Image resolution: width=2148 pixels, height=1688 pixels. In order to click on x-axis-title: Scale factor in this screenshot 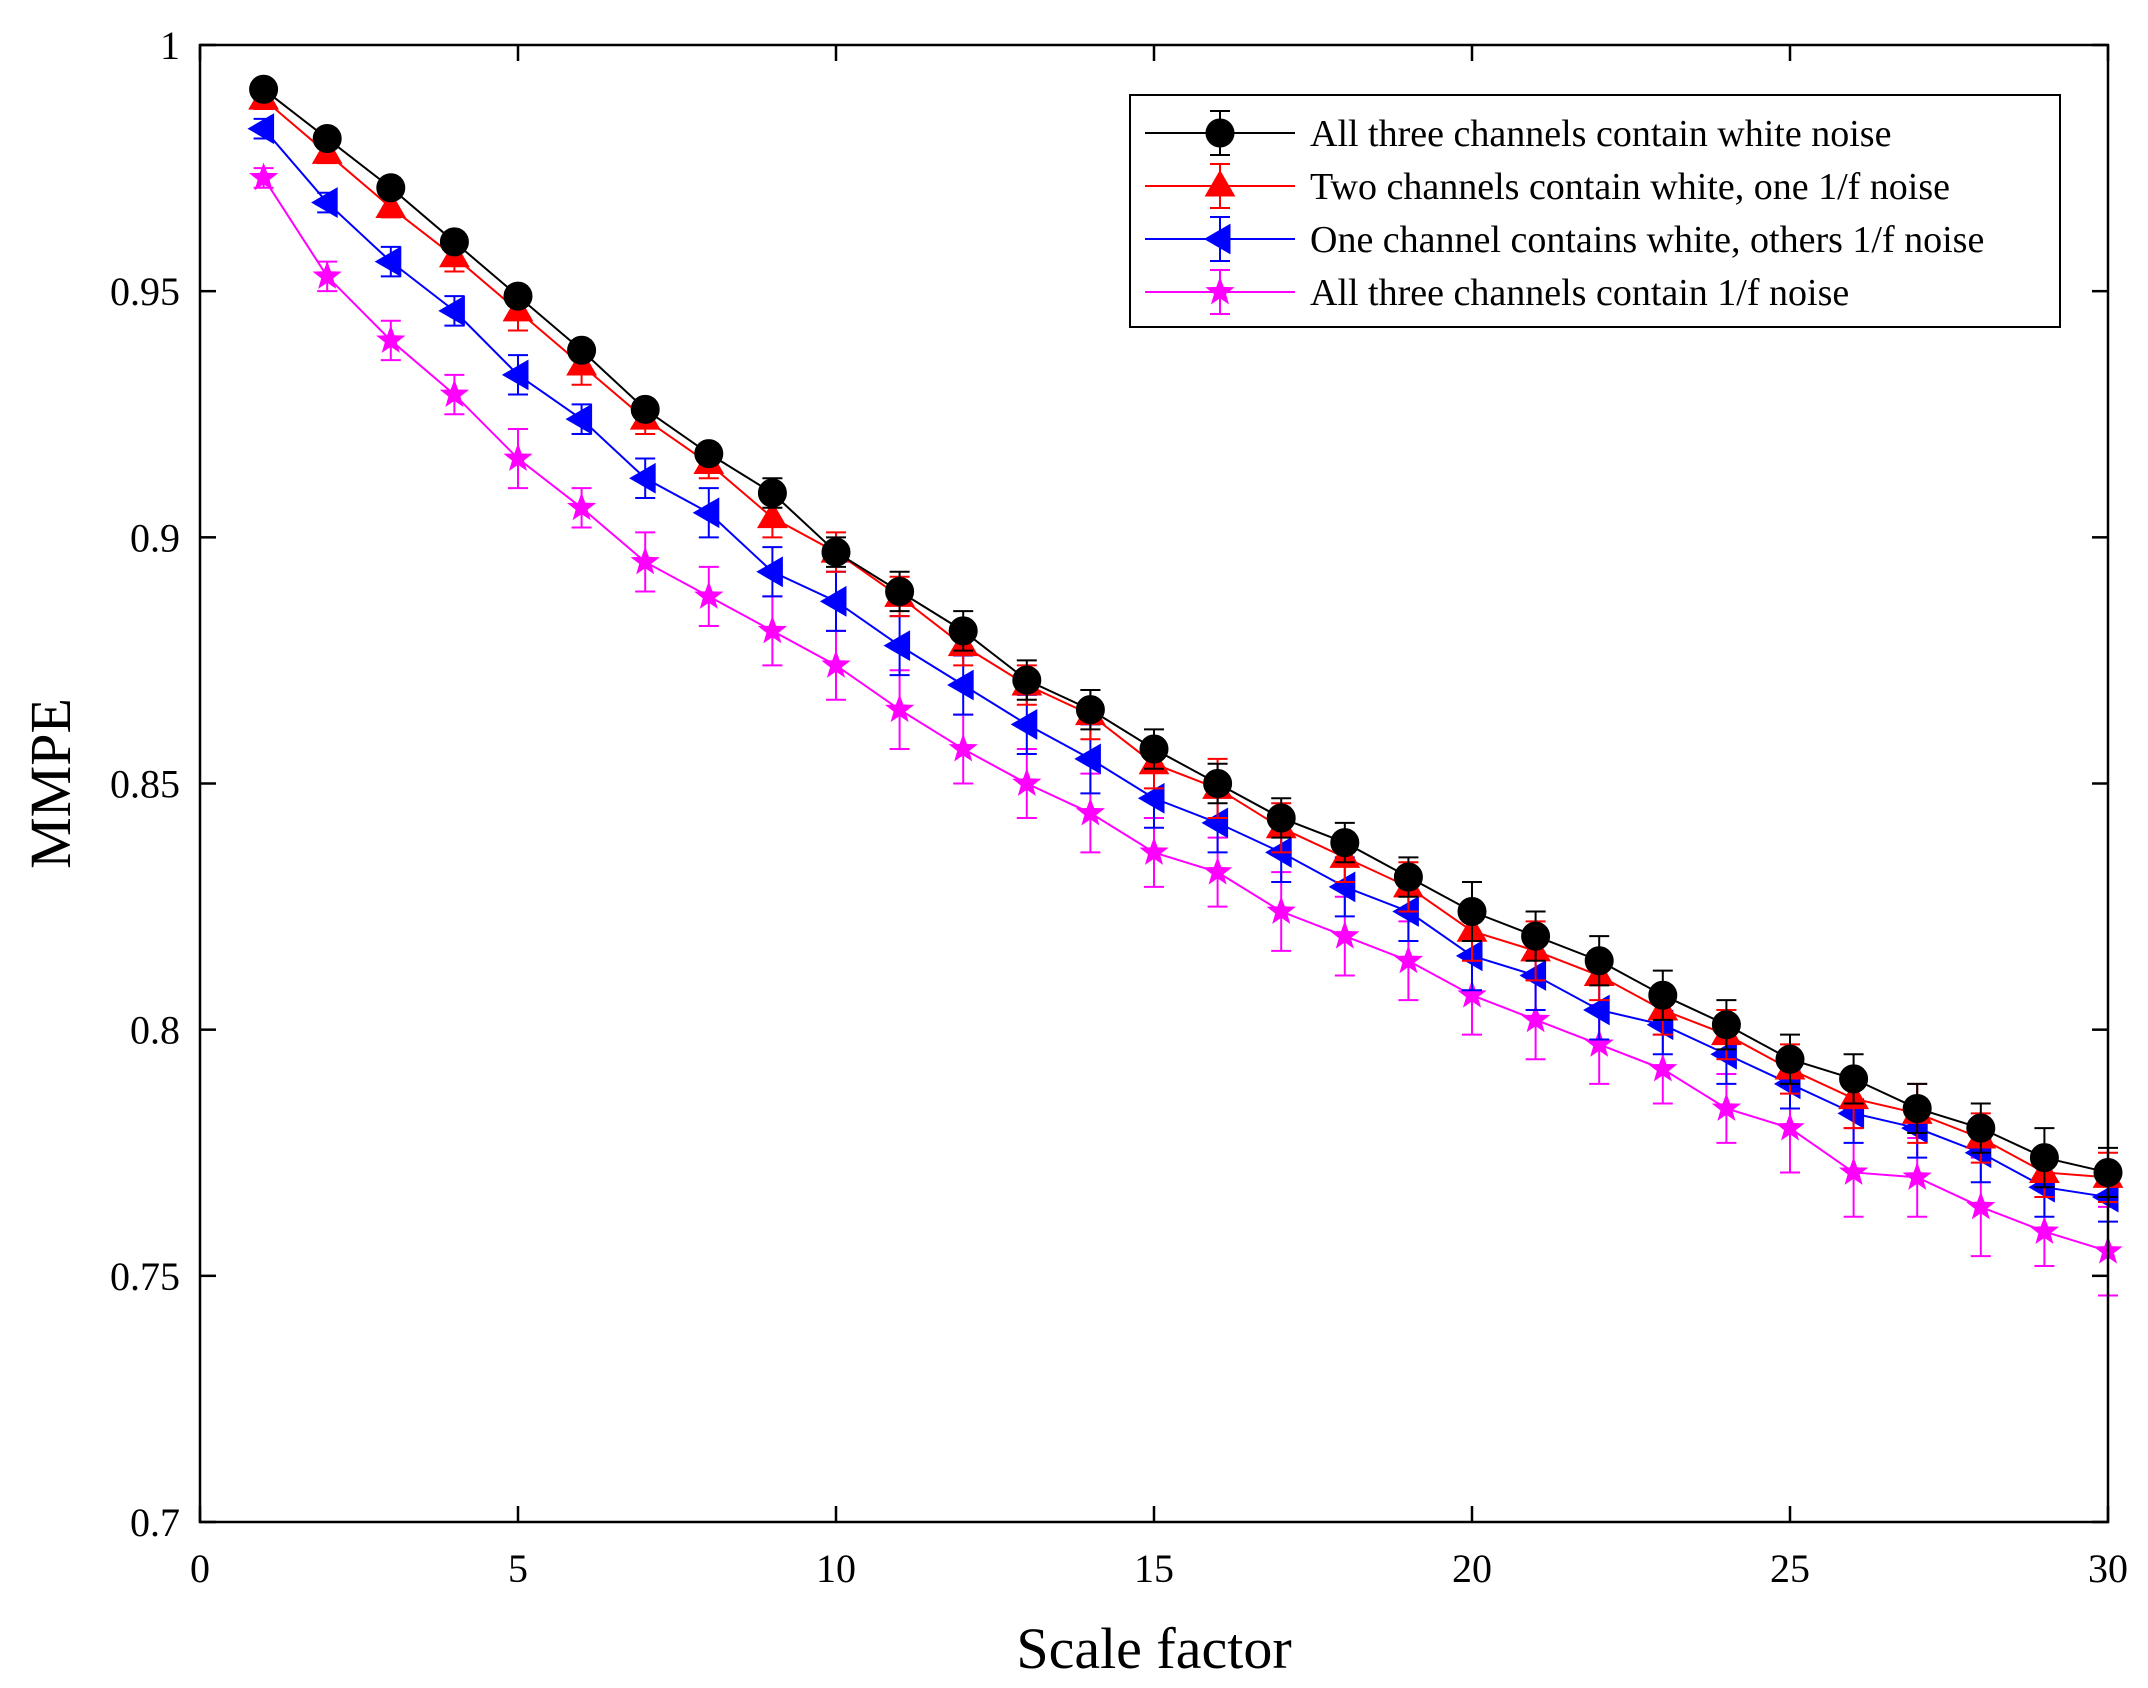, I will do `click(1153, 1648)`.